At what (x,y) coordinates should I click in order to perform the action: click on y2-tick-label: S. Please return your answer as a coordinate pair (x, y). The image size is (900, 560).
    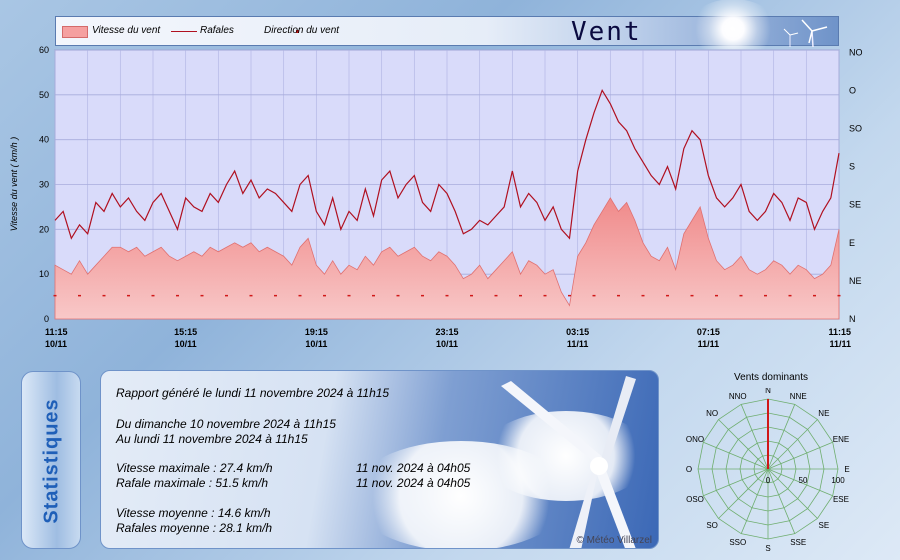
    Looking at the image, I should click on (852, 167).